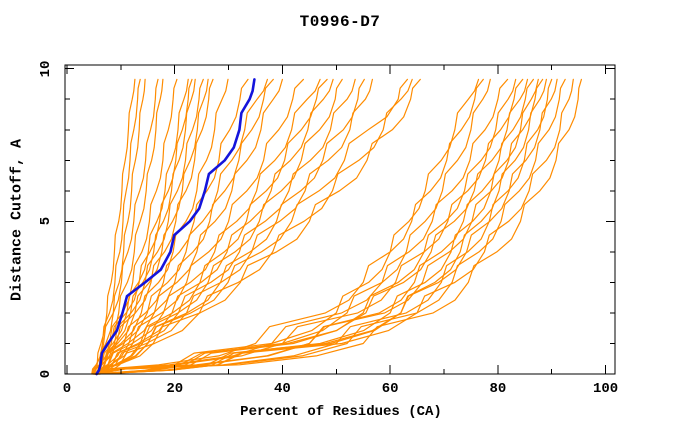 The image size is (680, 440). Describe the element at coordinates (341, 412) in the screenshot. I see `x-axis-title: Percent of Residues (CA)` at that location.